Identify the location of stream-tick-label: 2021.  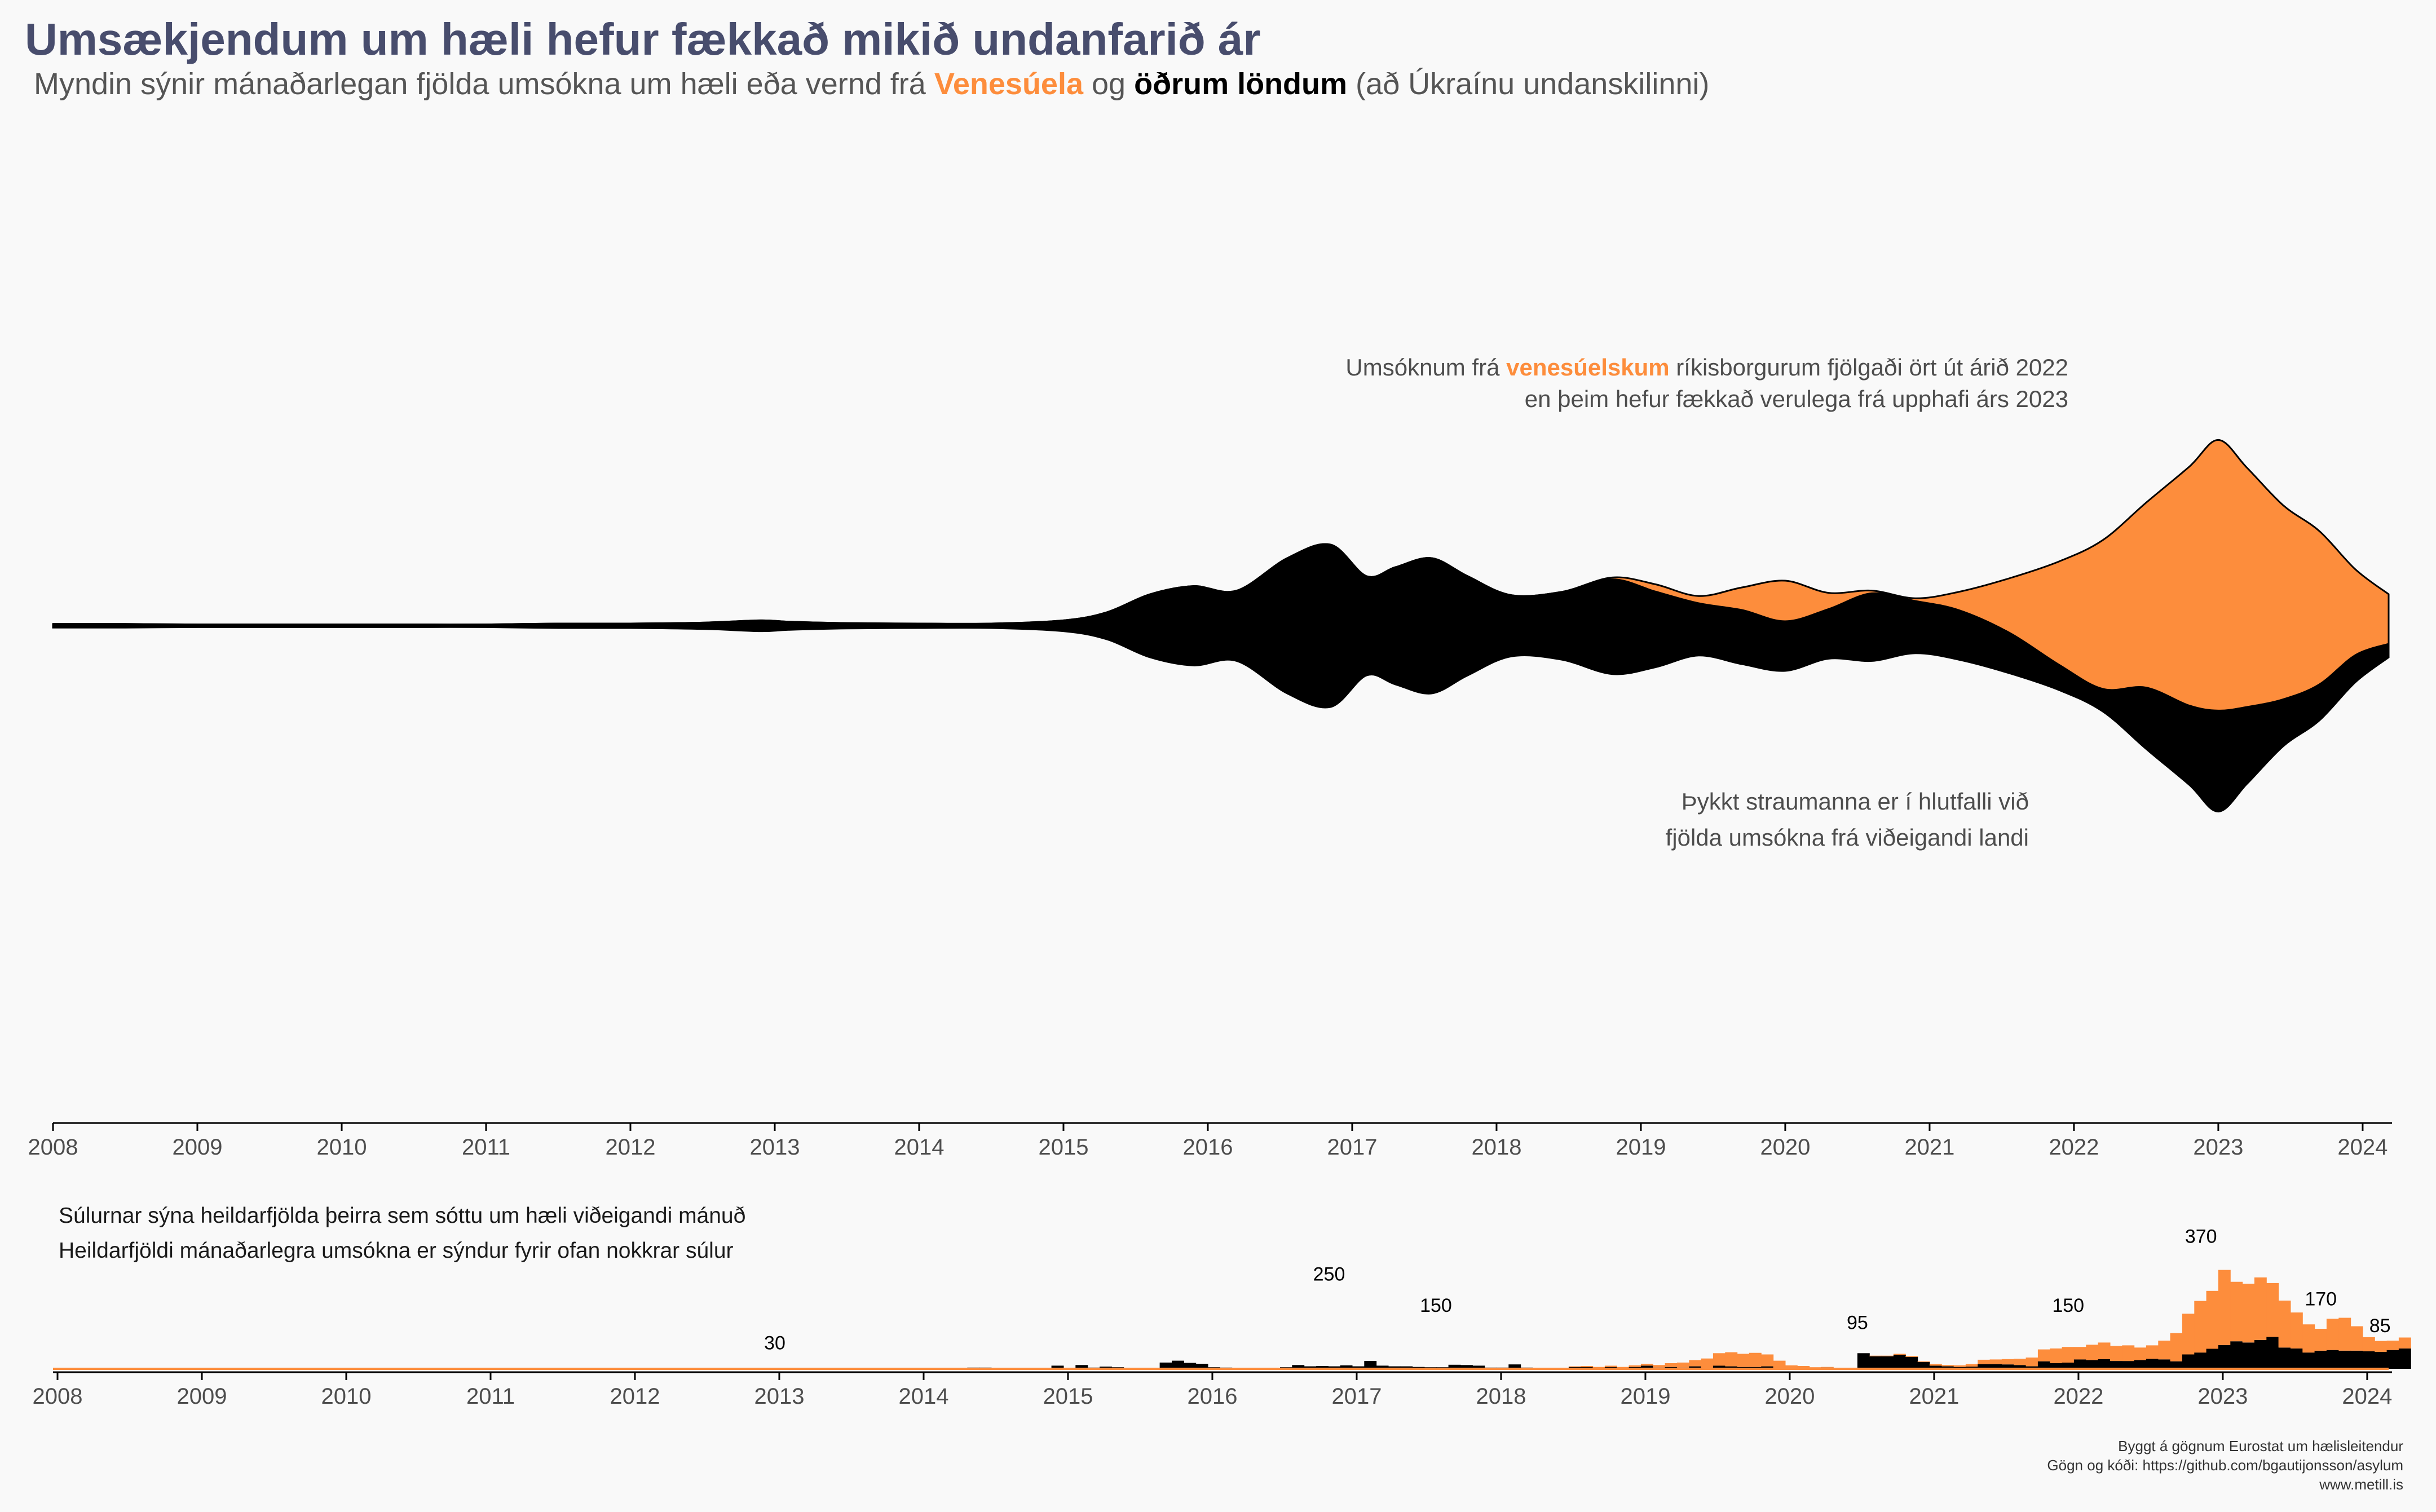
(1929, 1147).